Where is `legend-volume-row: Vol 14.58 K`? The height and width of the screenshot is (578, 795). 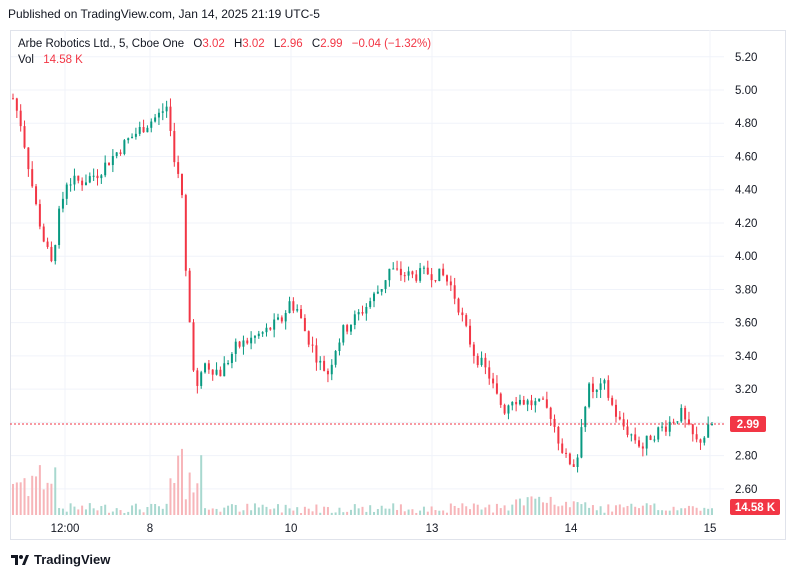 legend-volume-row: Vol 14.58 K is located at coordinates (224, 60).